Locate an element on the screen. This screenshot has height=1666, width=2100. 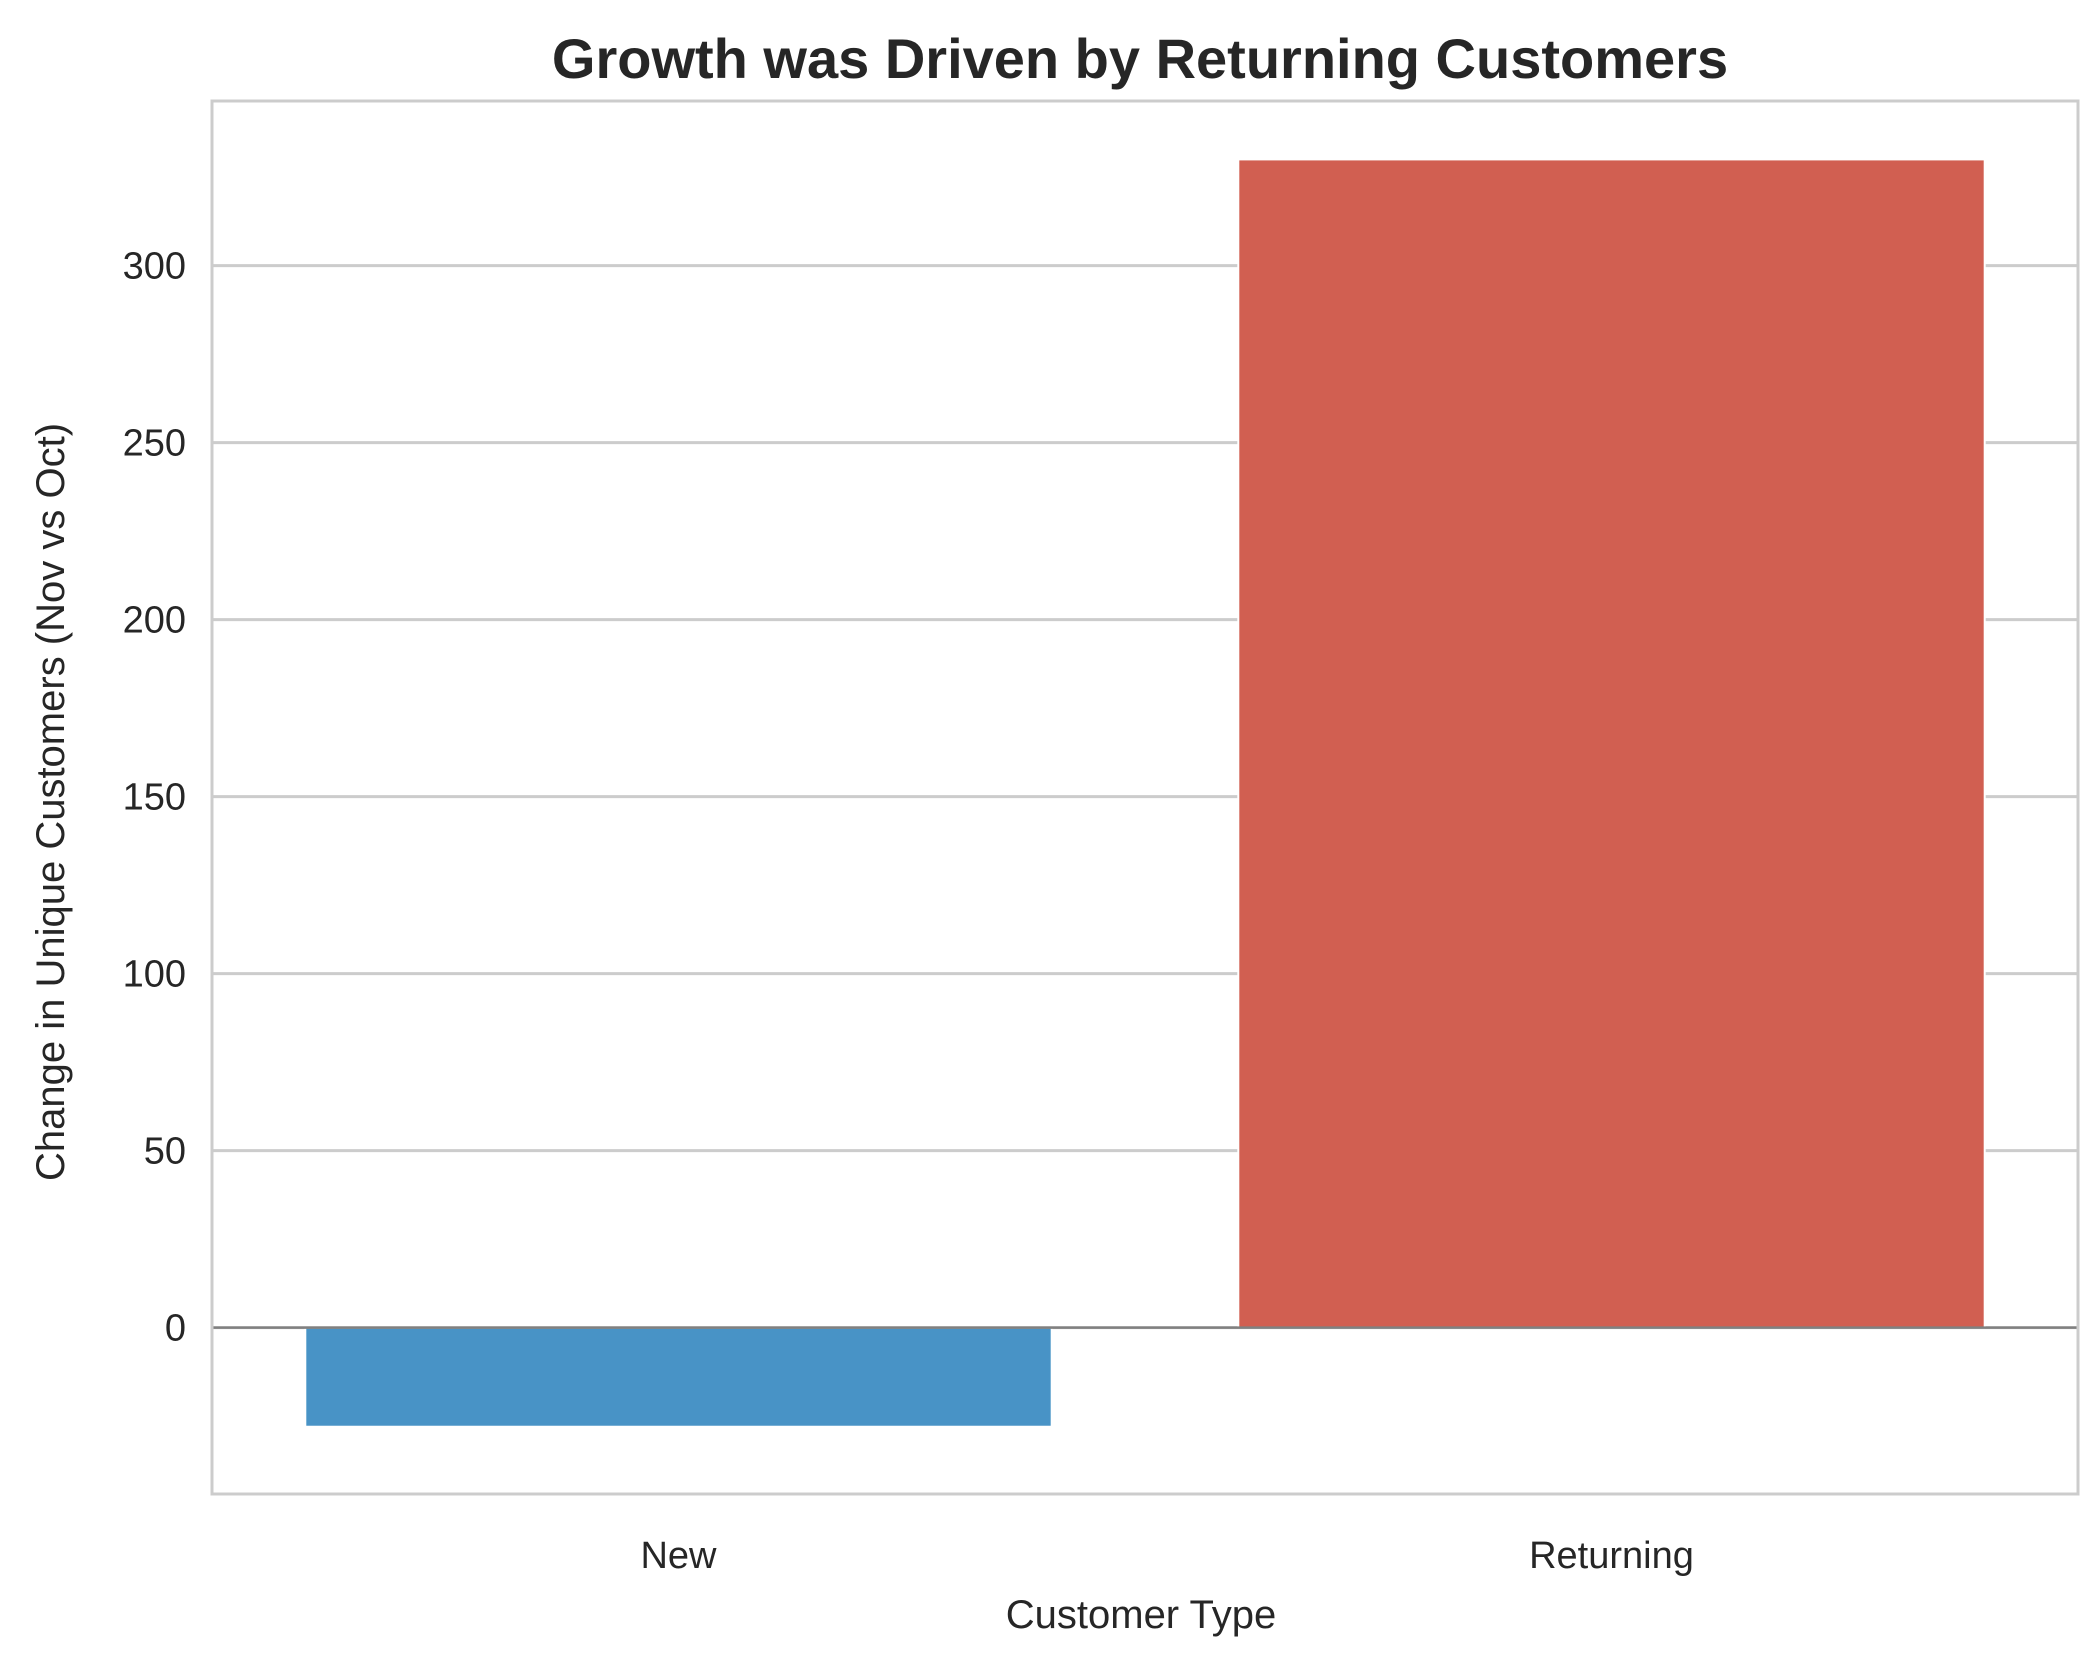
chart-title: Growth was Driven by Returning Customers is located at coordinates (1140, 58).